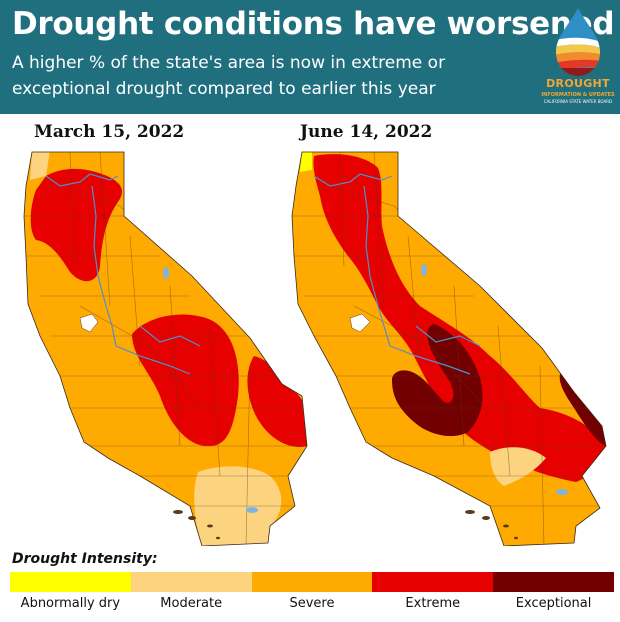 The image size is (620, 622). What do you see at coordinates (109, 132) in the screenshot?
I see `map-date-march: March 15, 2022` at bounding box center [109, 132].